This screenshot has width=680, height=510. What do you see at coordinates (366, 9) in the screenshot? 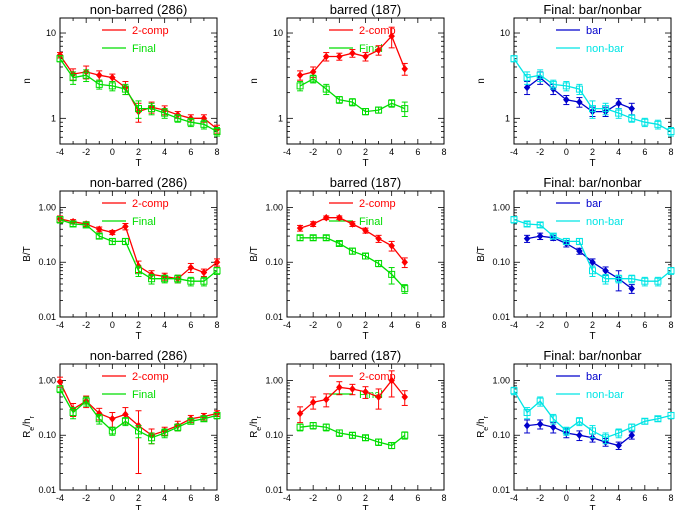
I see `chart-title: barred (187)` at bounding box center [366, 9].